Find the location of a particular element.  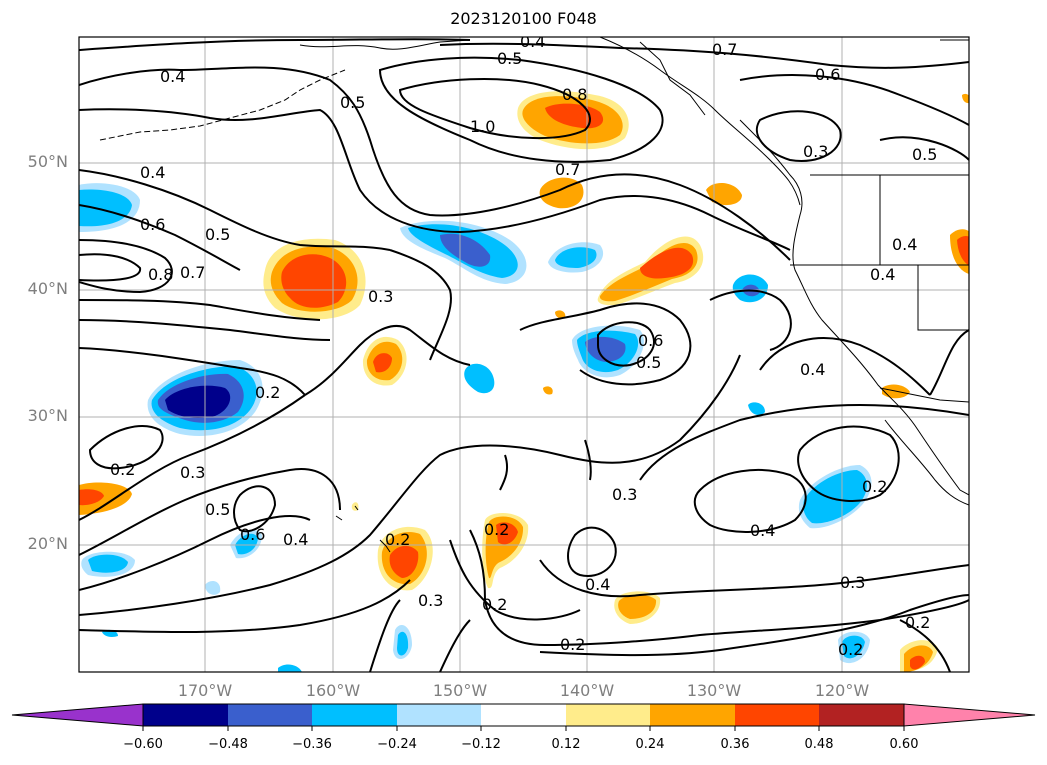

lon-label: 130°W is located at coordinates (714, 690).